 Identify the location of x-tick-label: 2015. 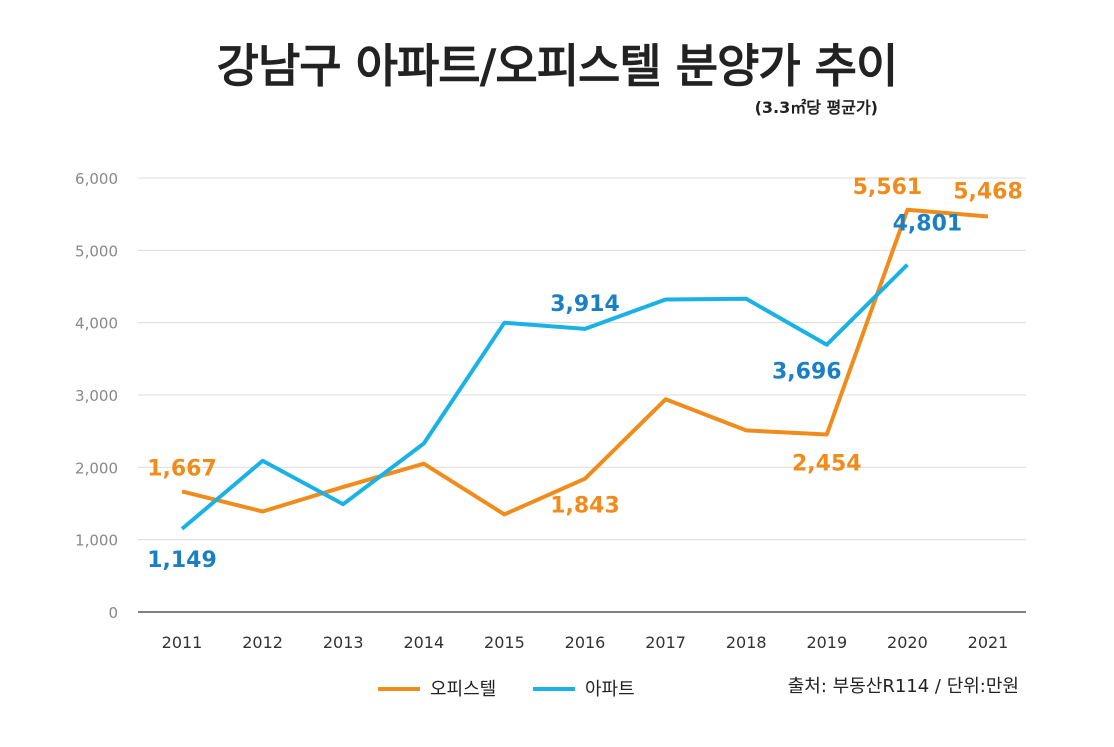
(504, 642).